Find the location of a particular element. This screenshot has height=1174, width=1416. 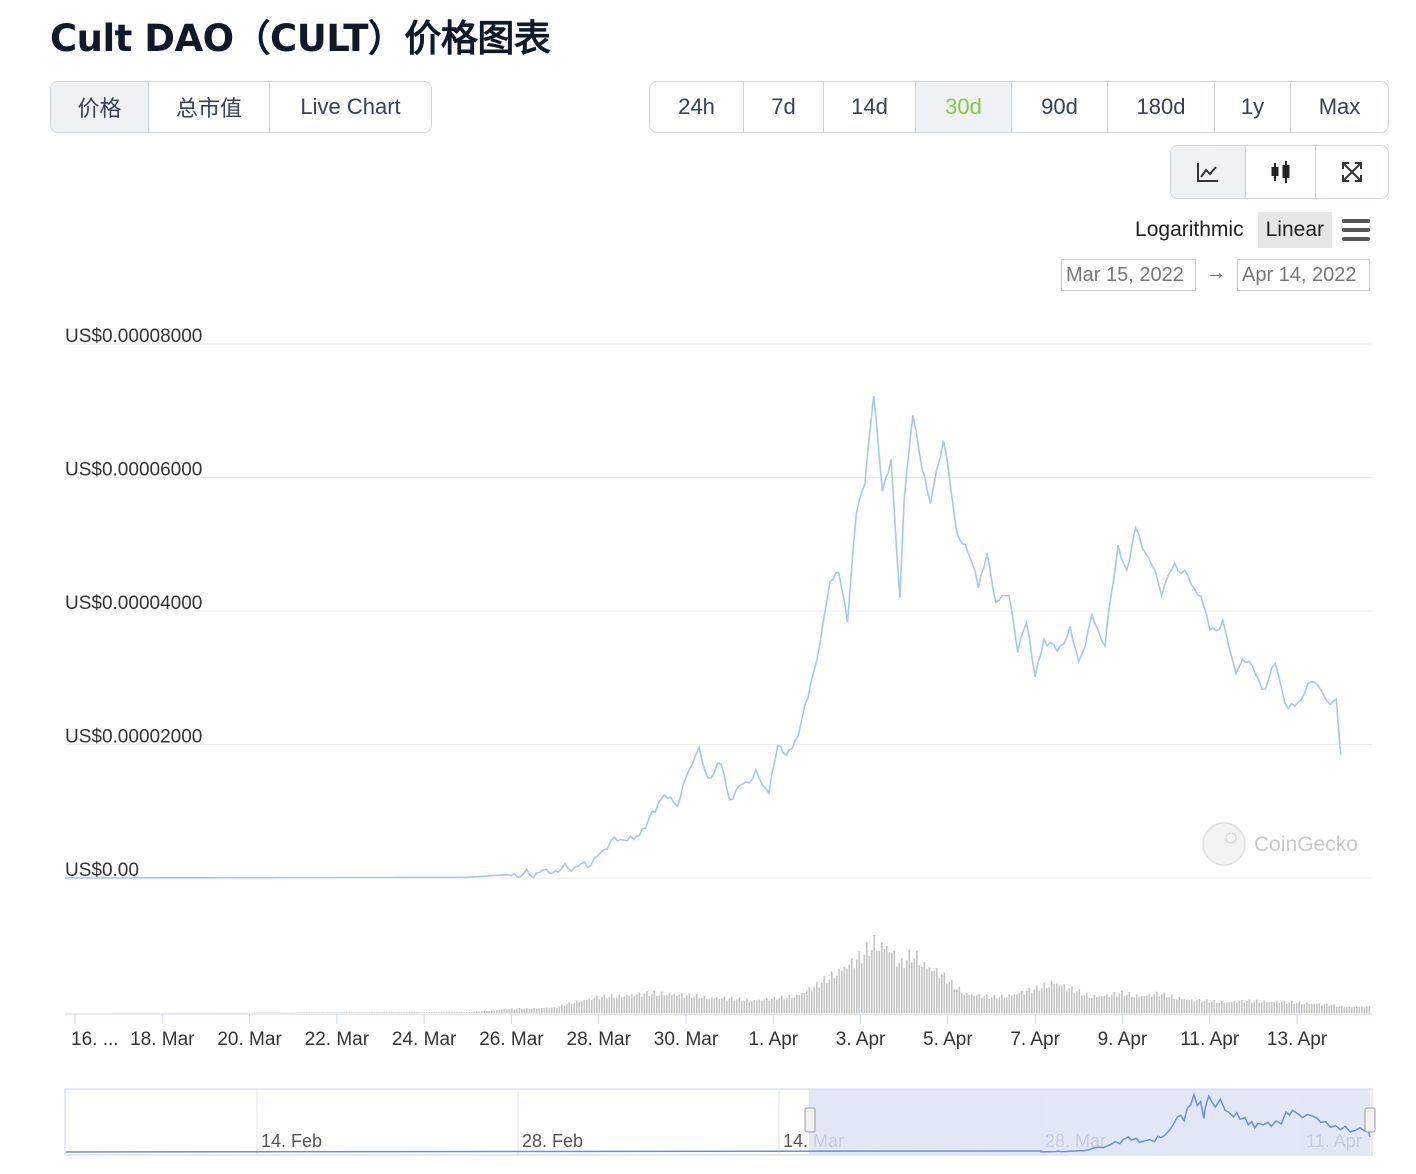

tab-range-30d: 30d is located at coordinates (964, 107).